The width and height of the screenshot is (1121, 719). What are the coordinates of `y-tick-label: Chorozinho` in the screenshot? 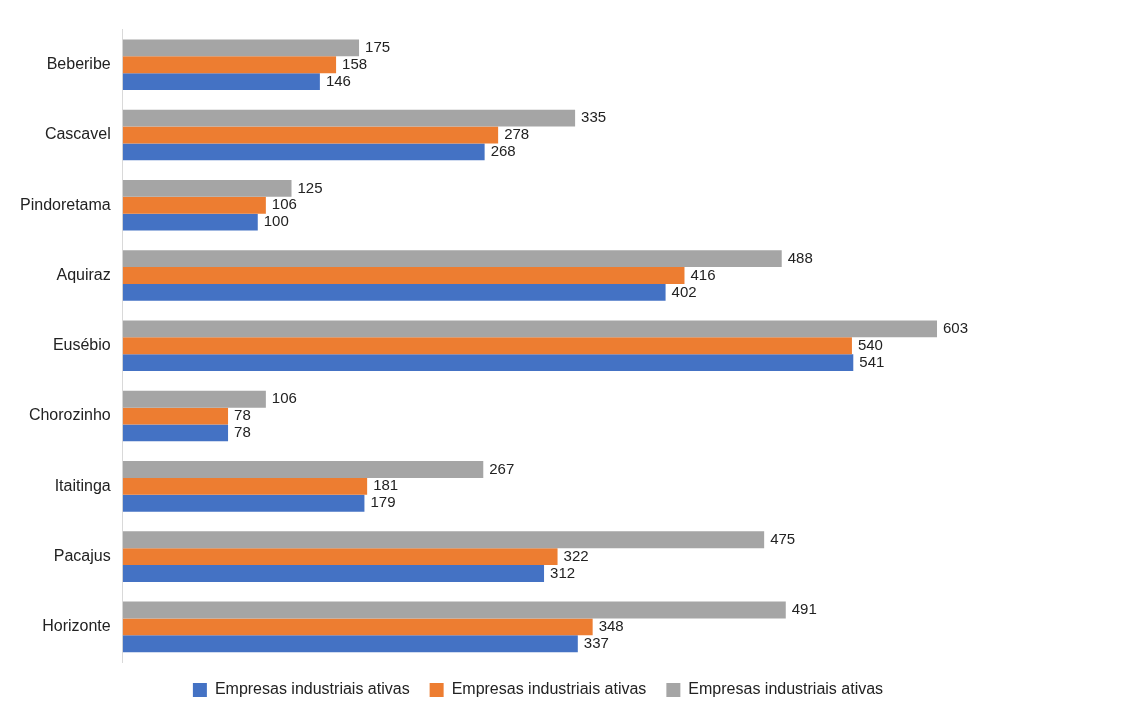 It's located at (69, 415).